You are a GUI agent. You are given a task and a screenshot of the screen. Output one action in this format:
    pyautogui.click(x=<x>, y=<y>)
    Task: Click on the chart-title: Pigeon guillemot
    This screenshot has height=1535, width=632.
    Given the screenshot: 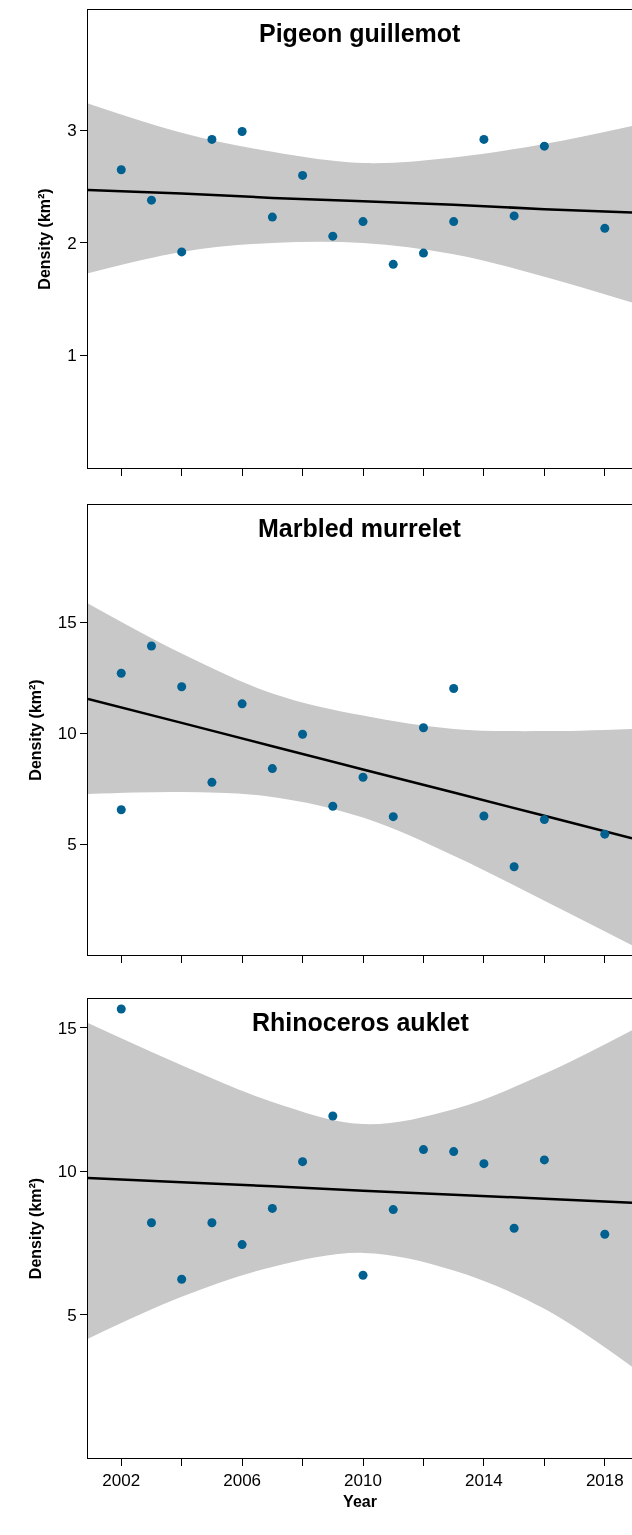 What is the action you would take?
    pyautogui.click(x=360, y=33)
    